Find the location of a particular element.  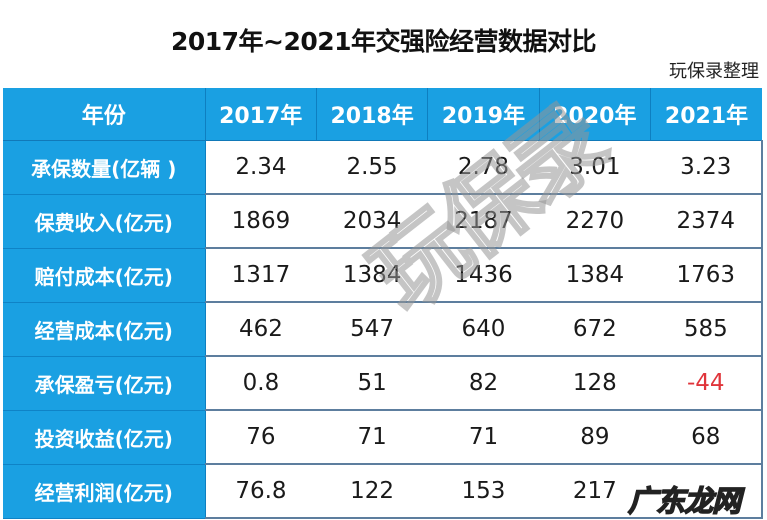

table-cell: 82 is located at coordinates (483, 383).